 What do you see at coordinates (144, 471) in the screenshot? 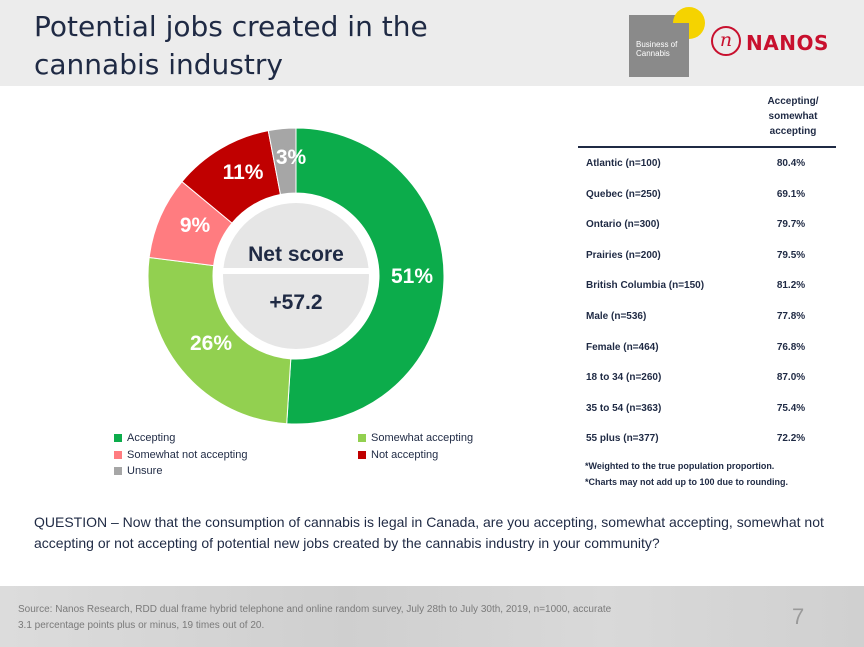
I see `legend-label: Unsure` at bounding box center [144, 471].